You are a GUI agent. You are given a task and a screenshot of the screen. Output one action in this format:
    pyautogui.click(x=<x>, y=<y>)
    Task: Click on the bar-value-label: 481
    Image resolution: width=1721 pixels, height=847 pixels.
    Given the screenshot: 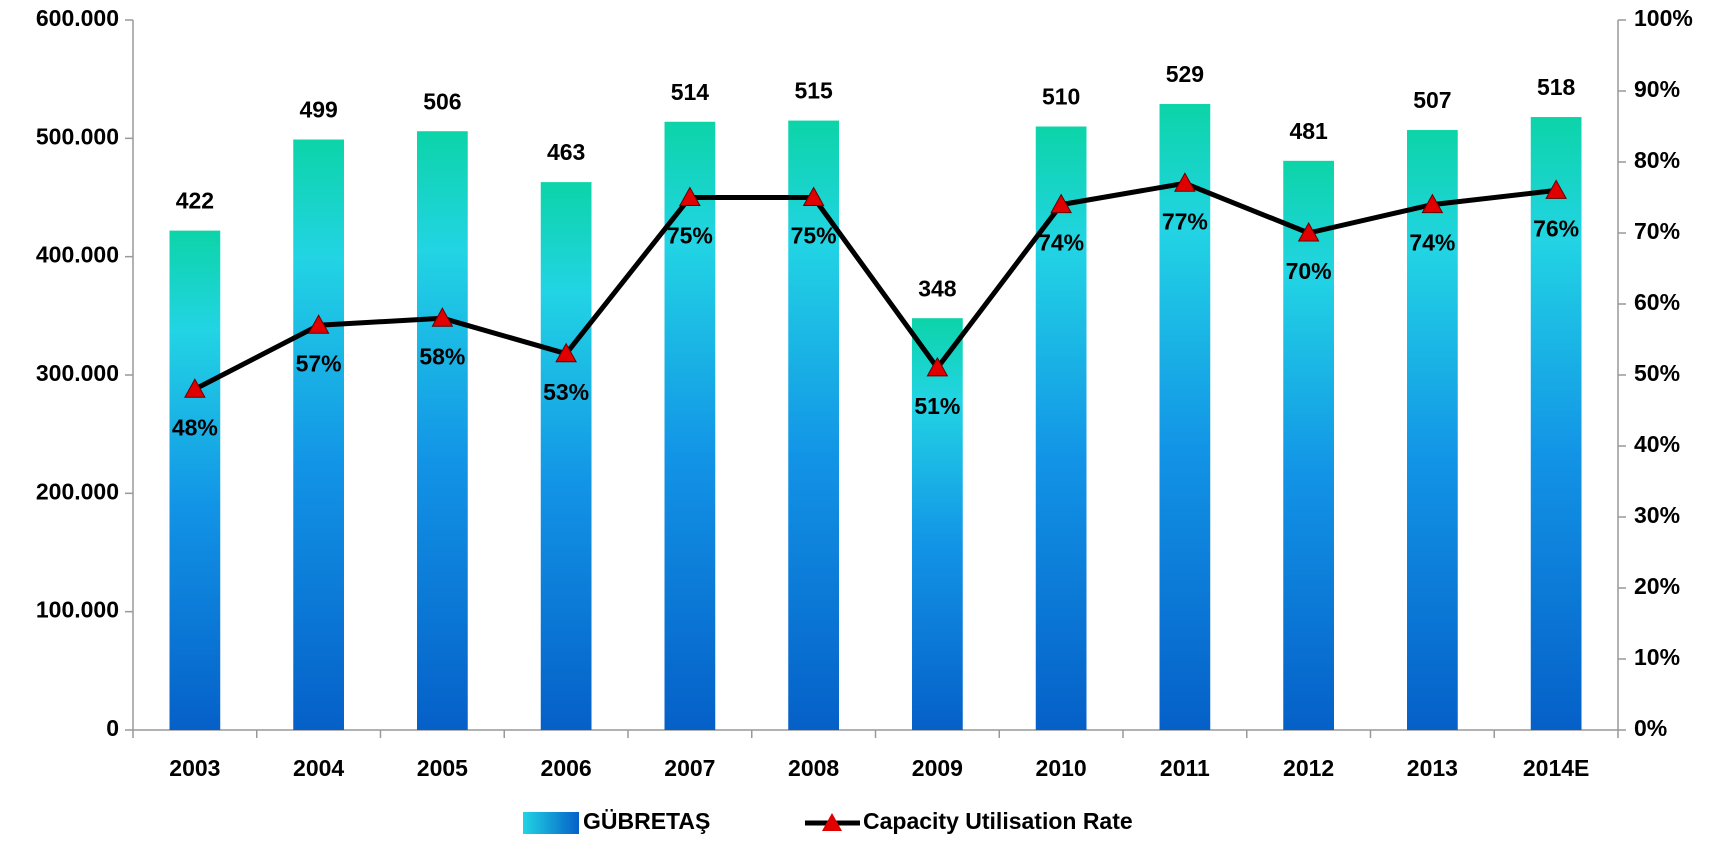 What is the action you would take?
    pyautogui.click(x=1308, y=131)
    